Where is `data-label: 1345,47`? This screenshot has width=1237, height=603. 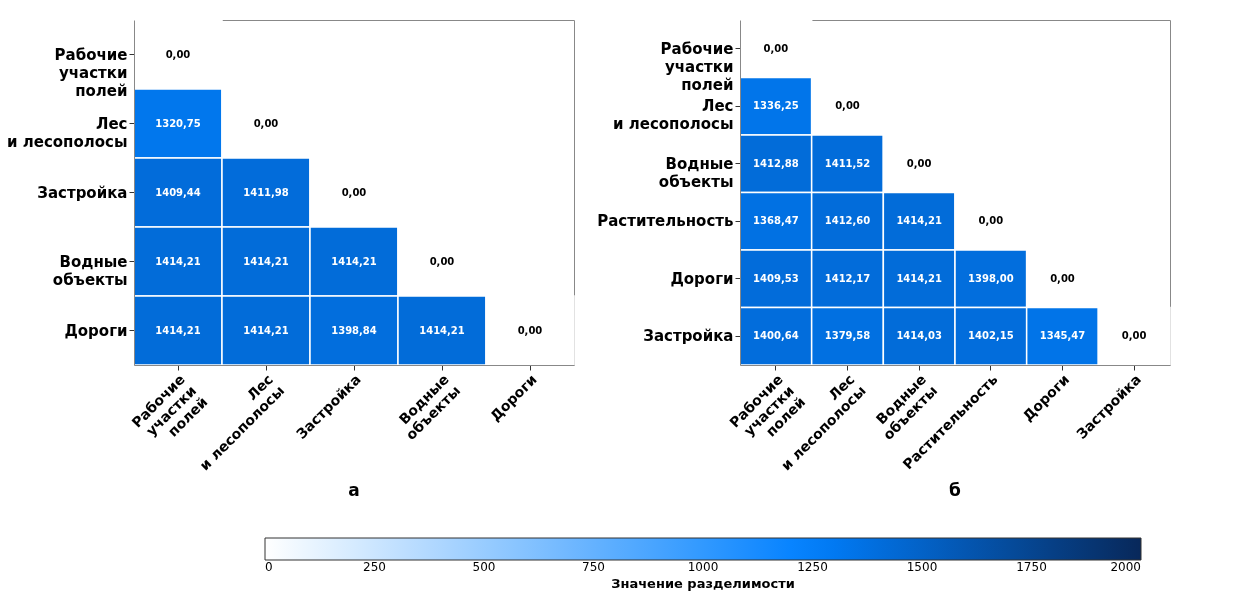 data-label: 1345,47 is located at coordinates (1062, 336).